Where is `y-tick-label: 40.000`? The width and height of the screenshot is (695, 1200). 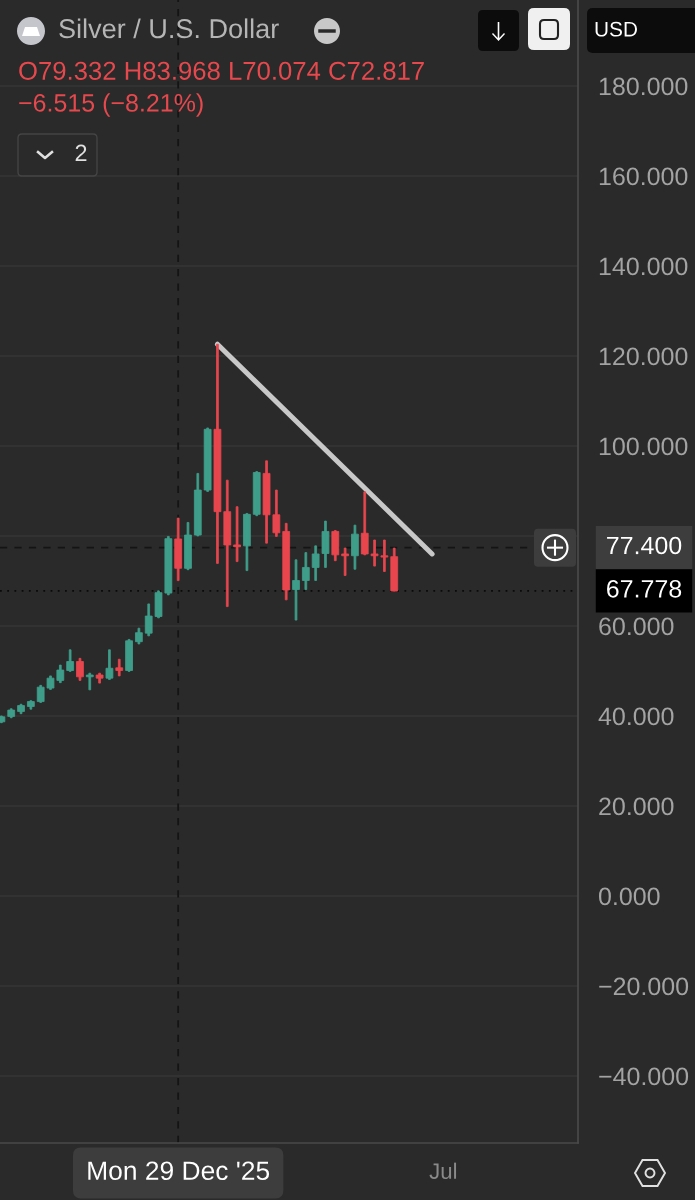 y-tick-label: 40.000 is located at coordinates (636, 716).